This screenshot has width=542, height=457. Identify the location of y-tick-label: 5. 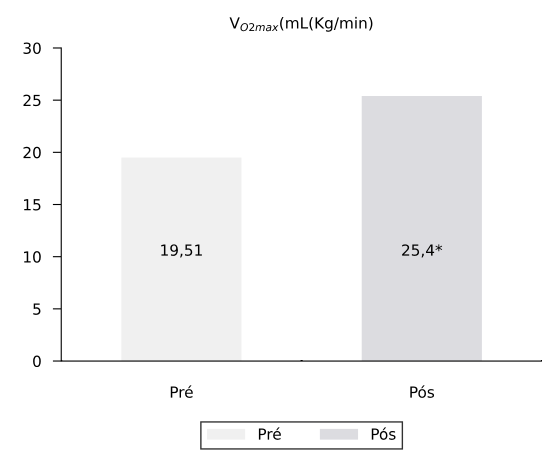
(36, 309).